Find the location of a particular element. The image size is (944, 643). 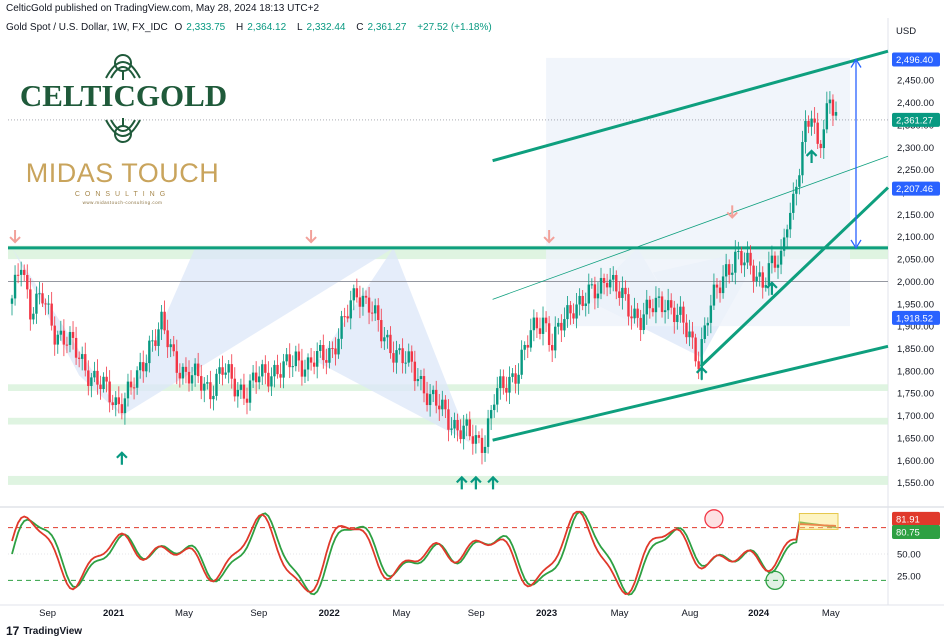

price-badge-label: 2,496.40 is located at coordinates (914, 60).